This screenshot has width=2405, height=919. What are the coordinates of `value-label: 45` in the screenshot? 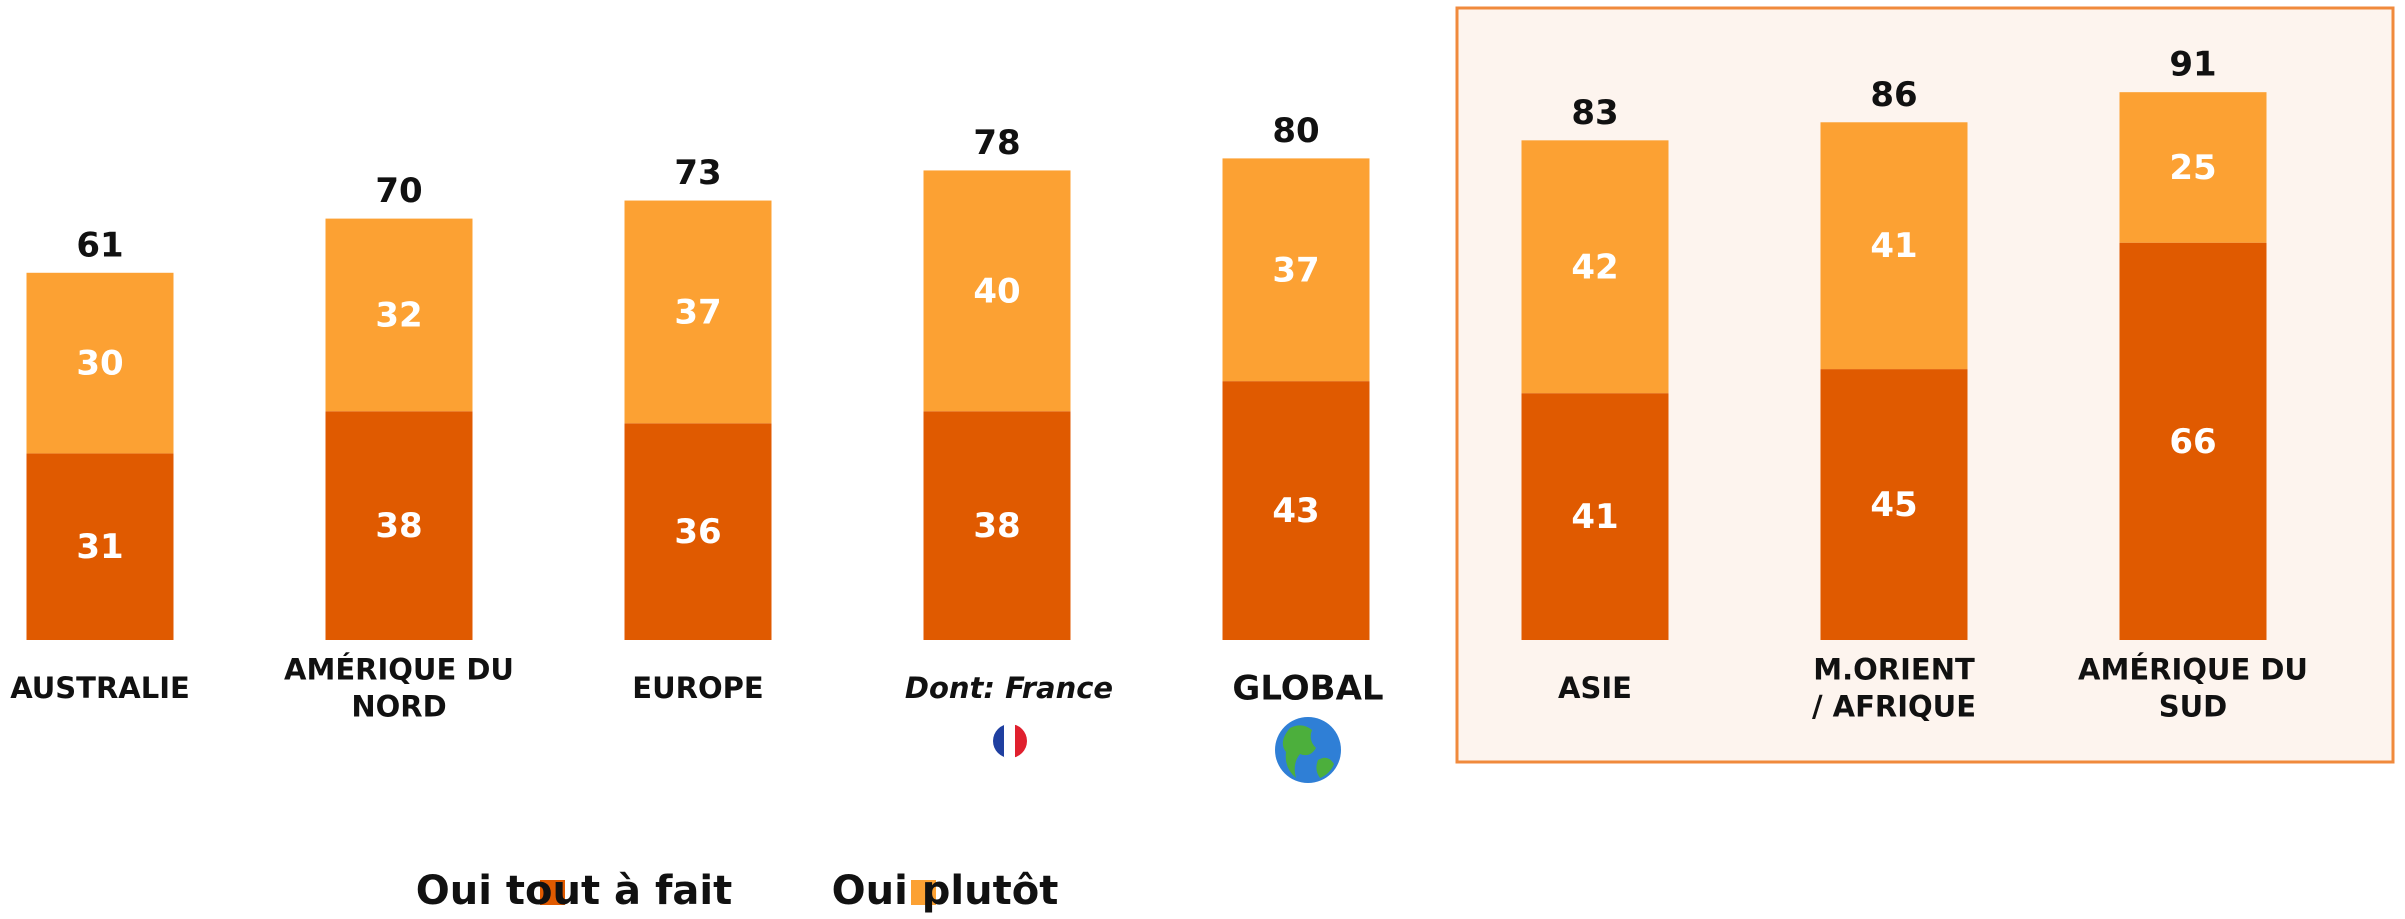 It's located at (1893, 505).